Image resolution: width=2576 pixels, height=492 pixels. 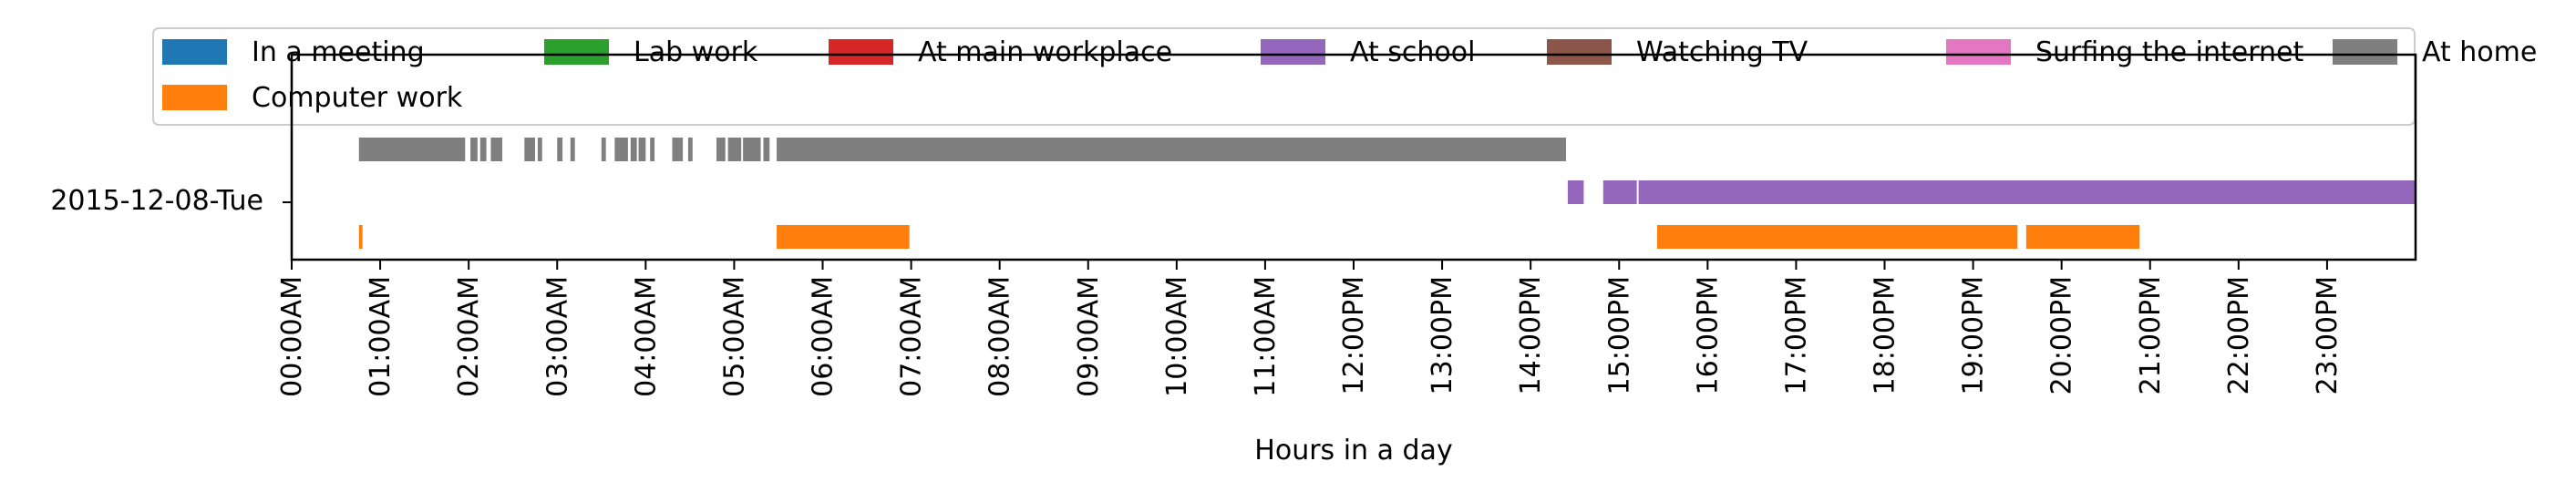 I want to click on x-axis-label: Hours in a day, so click(x=1353, y=451).